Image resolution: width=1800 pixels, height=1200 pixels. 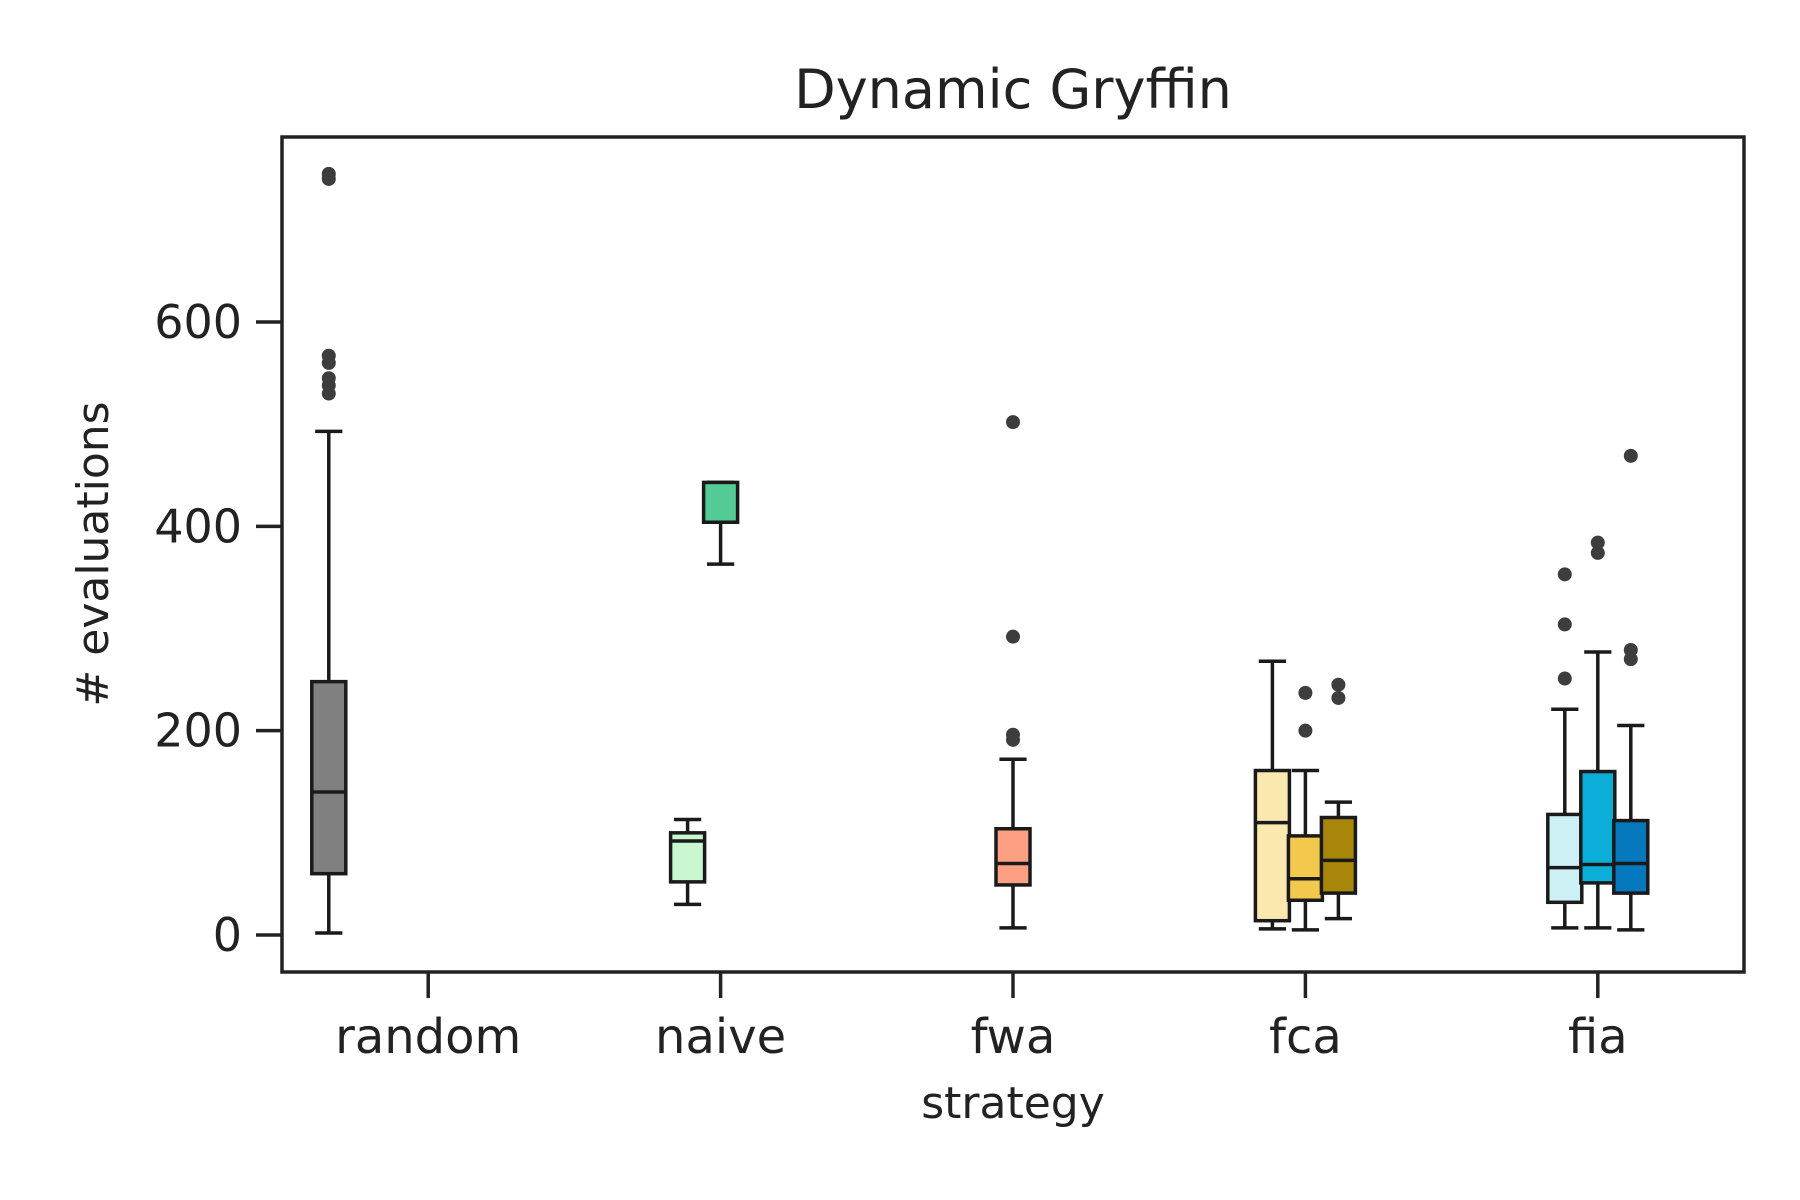 I want to click on x-tick-label-fia: fia, so click(x=1598, y=1037).